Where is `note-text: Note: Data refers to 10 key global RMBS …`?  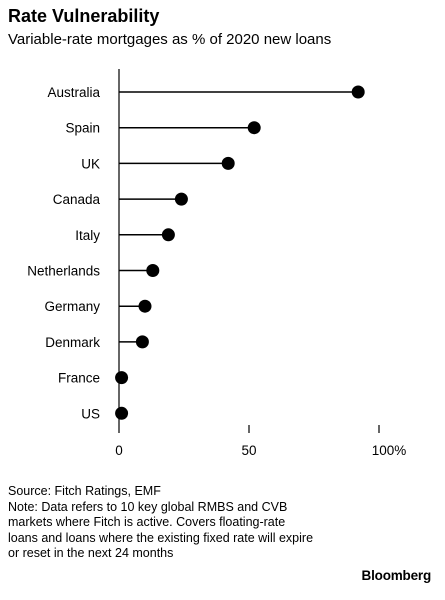 note-text: Note: Data refers to 10 key global RMBS … is located at coordinates (161, 530).